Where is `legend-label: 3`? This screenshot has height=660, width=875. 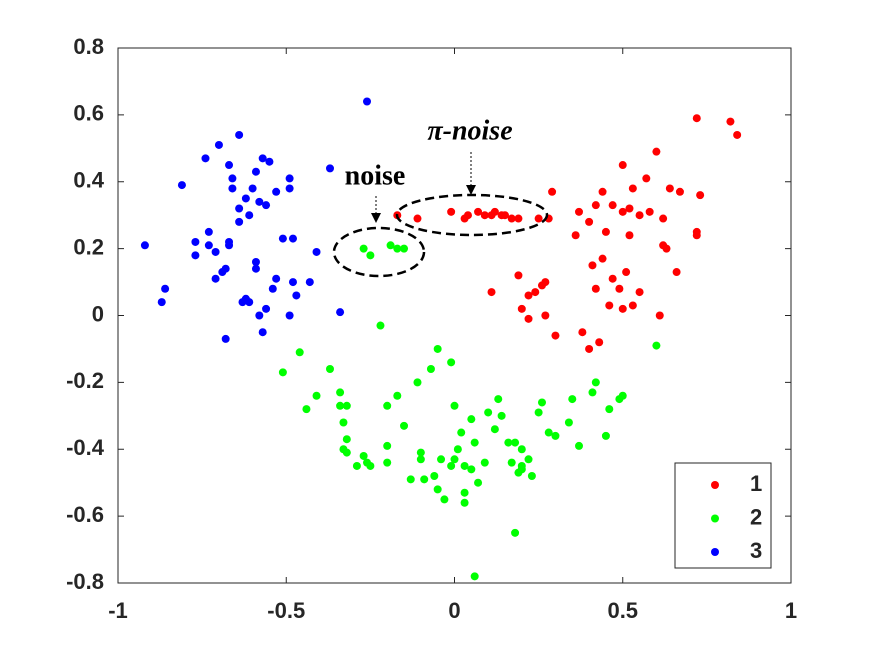 legend-label: 3 is located at coordinates (756, 550).